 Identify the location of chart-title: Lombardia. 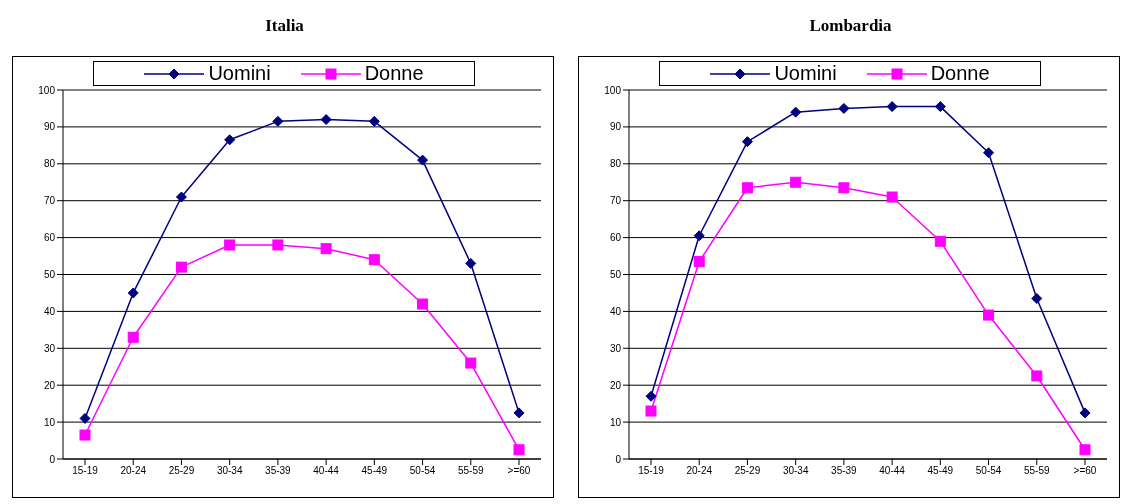
(850, 26).